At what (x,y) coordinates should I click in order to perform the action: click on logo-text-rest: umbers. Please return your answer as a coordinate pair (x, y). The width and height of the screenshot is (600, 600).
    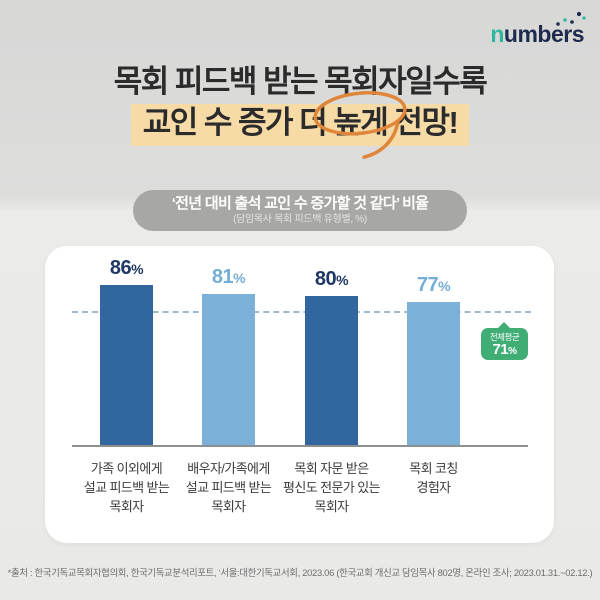
    Looking at the image, I should click on (544, 34).